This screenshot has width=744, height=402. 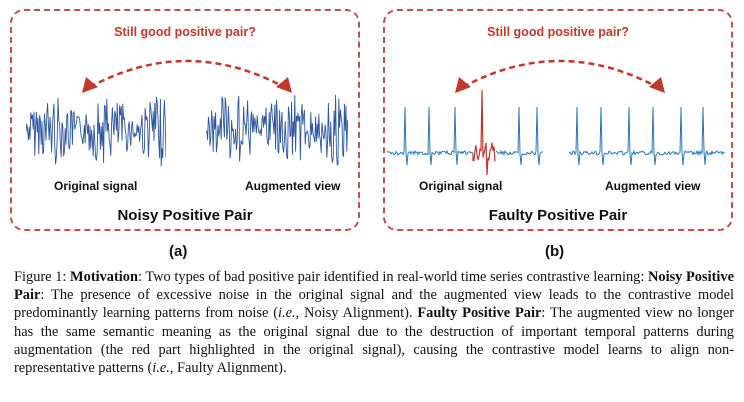 What do you see at coordinates (104, 277) in the screenshot?
I see `motivation-term: Motivation` at bounding box center [104, 277].